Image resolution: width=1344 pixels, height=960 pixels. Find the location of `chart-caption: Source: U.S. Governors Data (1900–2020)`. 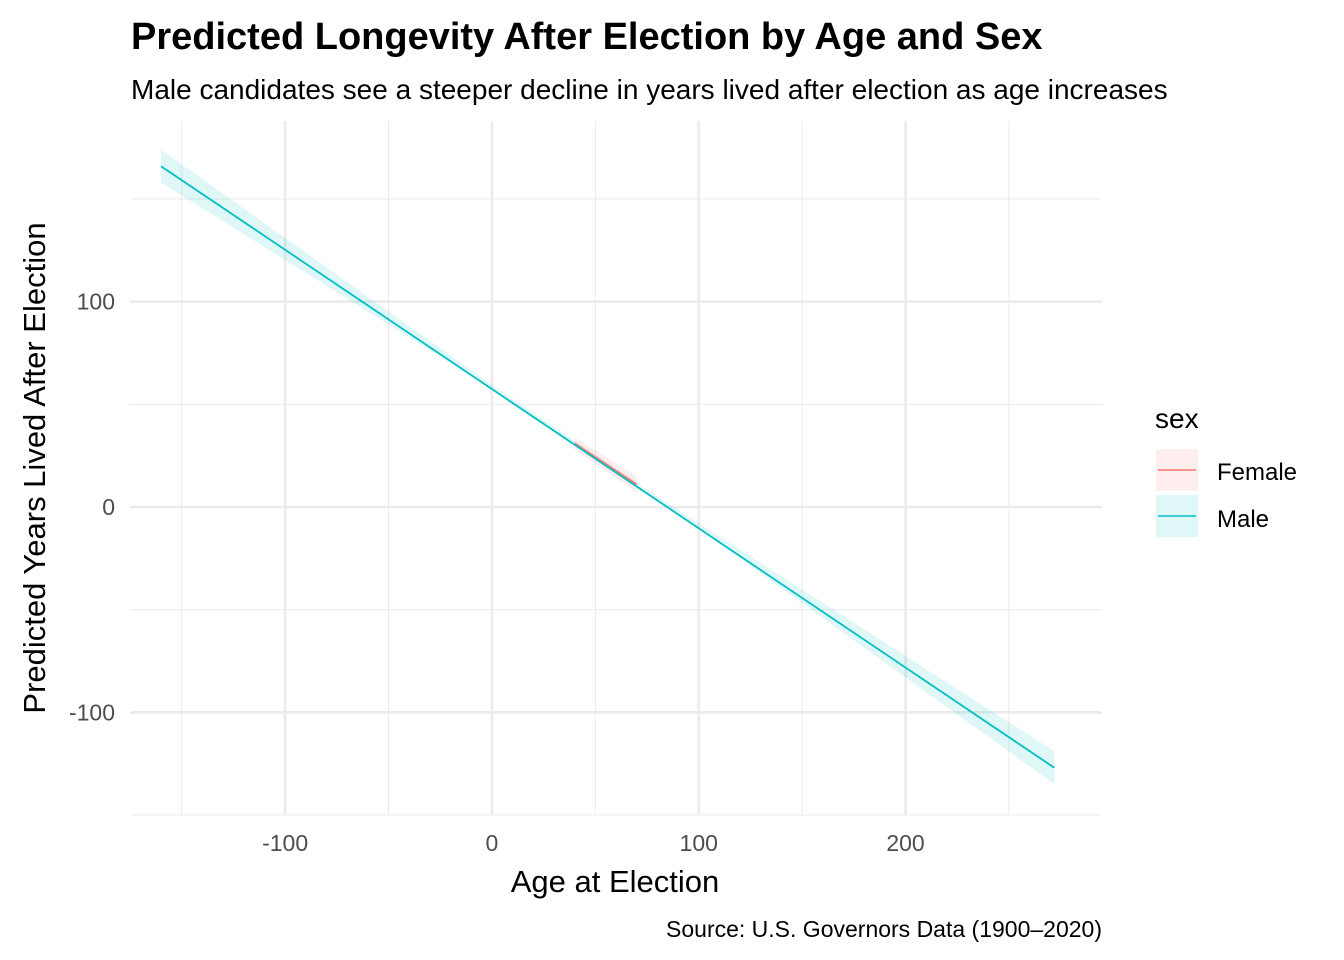

chart-caption: Source: U.S. Governors Data (1900–2020) is located at coordinates (884, 929).